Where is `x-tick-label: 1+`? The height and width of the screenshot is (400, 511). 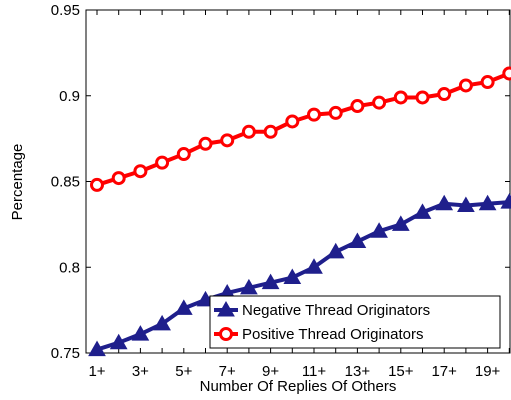 x-tick-label: 1+ is located at coordinates (96, 371).